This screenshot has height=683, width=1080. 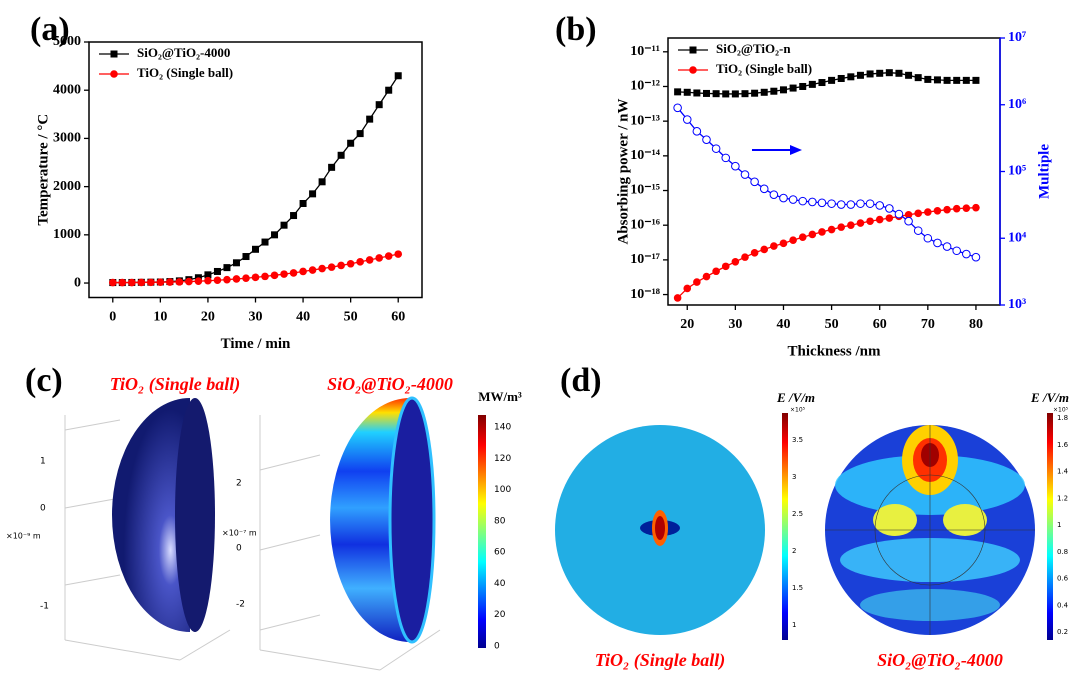 What do you see at coordinates (67, 41) in the screenshot?
I see `y-tick-label: 5000` at bounding box center [67, 41].